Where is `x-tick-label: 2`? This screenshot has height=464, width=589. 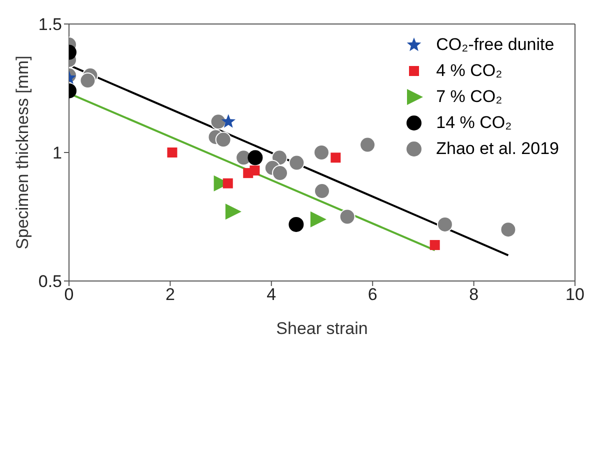 x-tick-label: 2 is located at coordinates (170, 294).